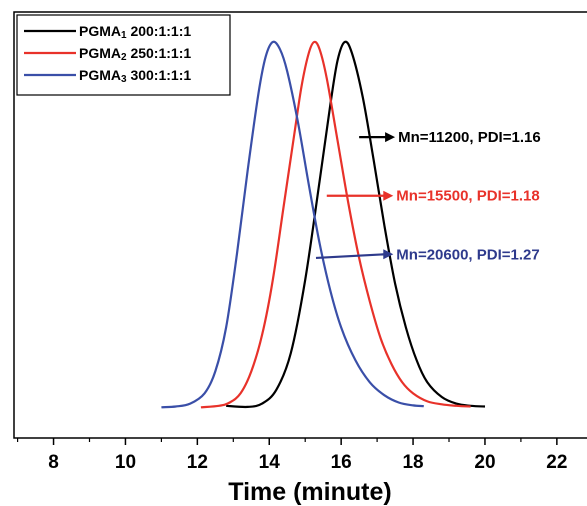 The height and width of the screenshot is (506, 587). What do you see at coordinates (135, 54) in the screenshot?
I see `legend-label: PGMA2 250:1:1:1` at bounding box center [135, 54].